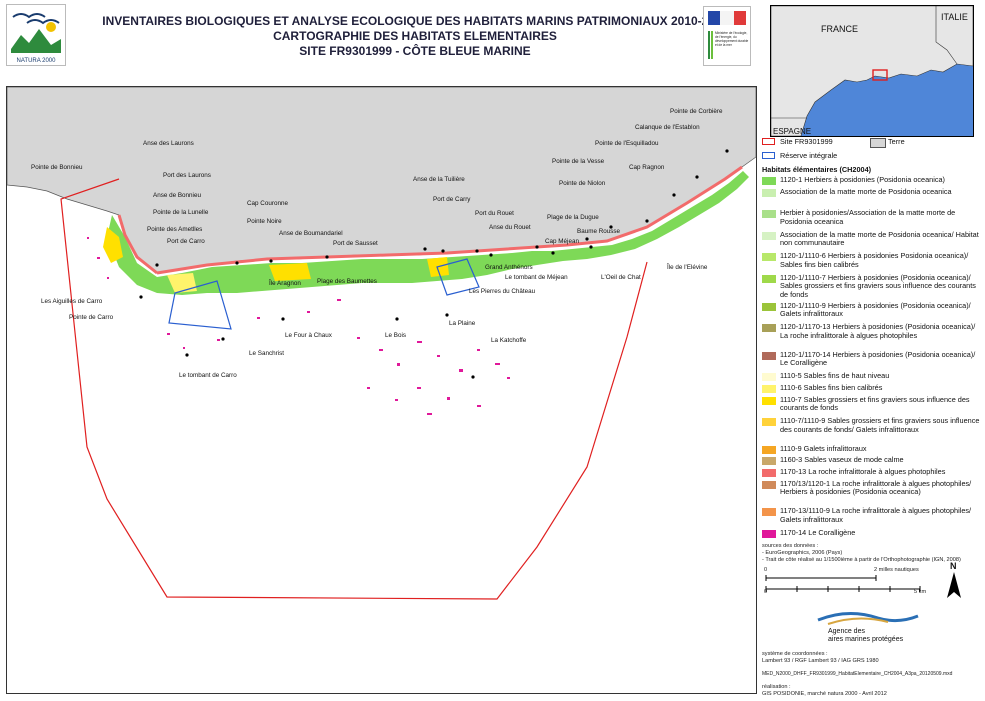 The height and width of the screenshot is (701, 985). Describe the element at coordinates (920, 592) in the screenshot. I see `scale-bottom-5km: 5 km` at that location.